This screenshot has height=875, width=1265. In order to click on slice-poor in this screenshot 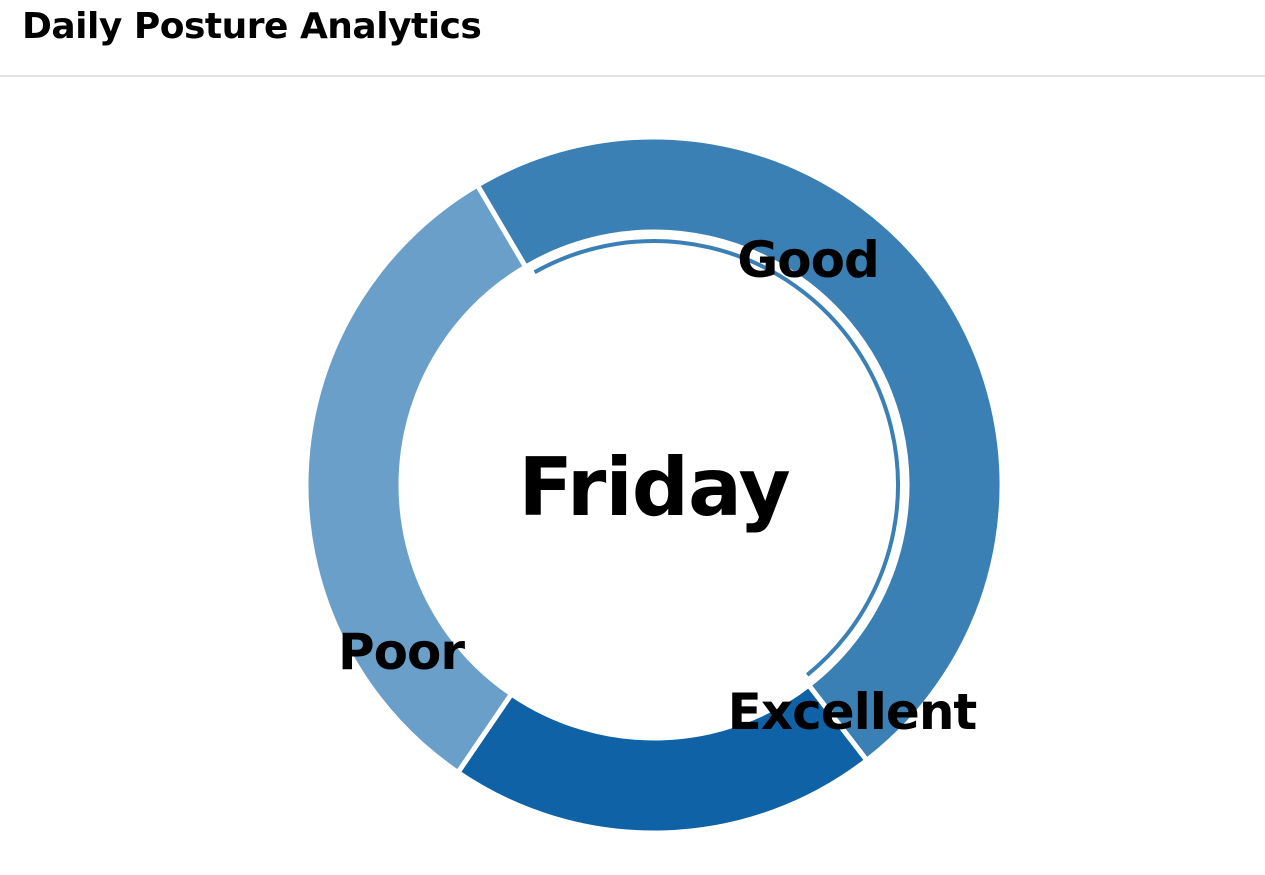, I will do `click(416, 478)`.